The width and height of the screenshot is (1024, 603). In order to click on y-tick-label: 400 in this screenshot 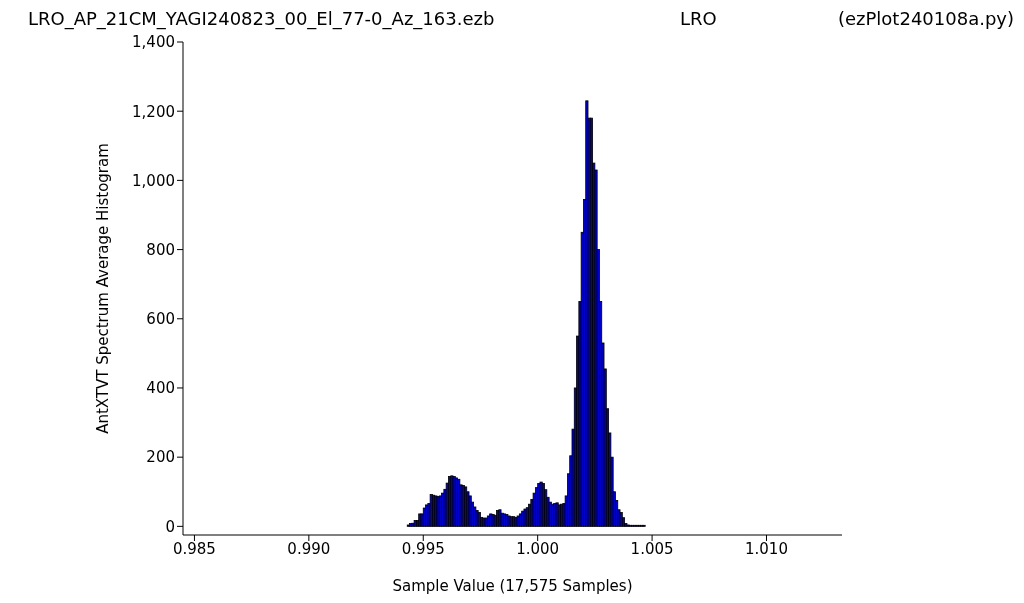, I will do `click(160, 388)`.